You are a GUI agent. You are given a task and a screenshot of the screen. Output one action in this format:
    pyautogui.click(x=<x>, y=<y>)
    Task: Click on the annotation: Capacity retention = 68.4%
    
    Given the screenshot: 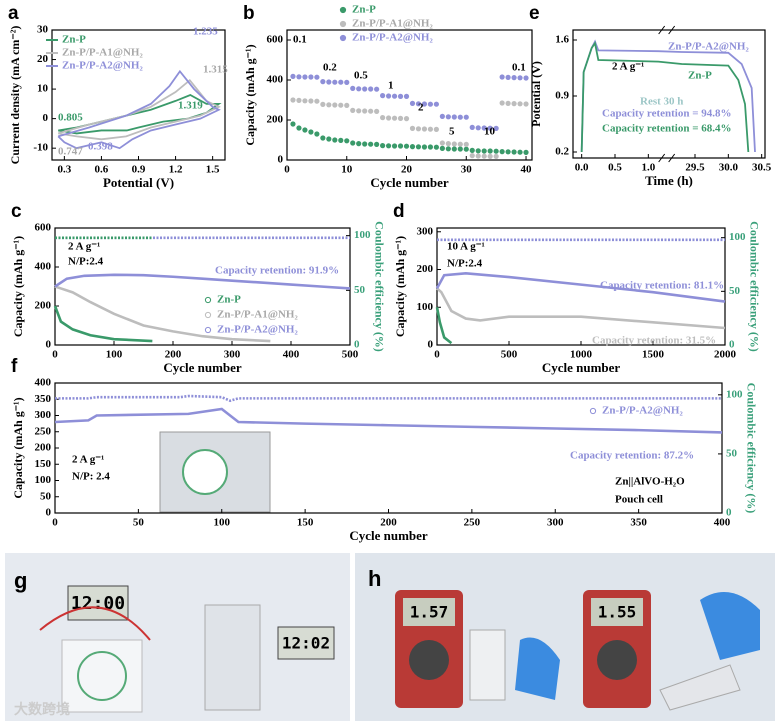 What is the action you would take?
    pyautogui.click(x=667, y=129)
    